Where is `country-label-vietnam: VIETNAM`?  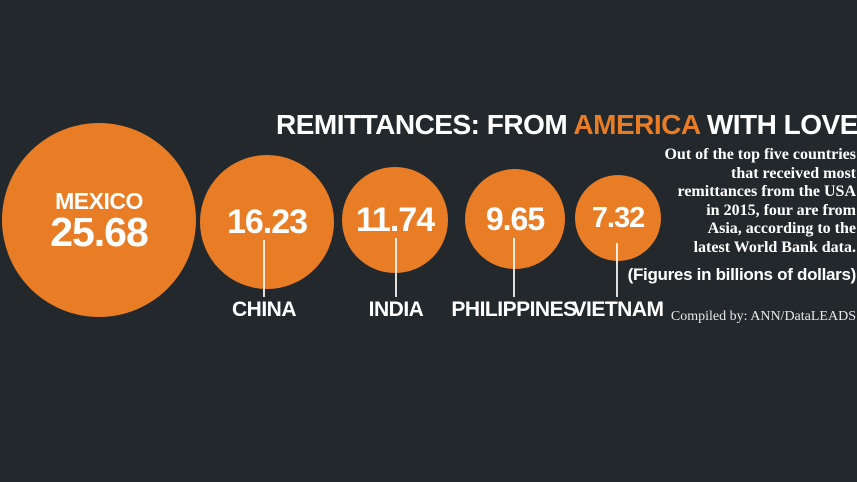
country-label-vietnam: VIETNAM is located at coordinates (618, 309).